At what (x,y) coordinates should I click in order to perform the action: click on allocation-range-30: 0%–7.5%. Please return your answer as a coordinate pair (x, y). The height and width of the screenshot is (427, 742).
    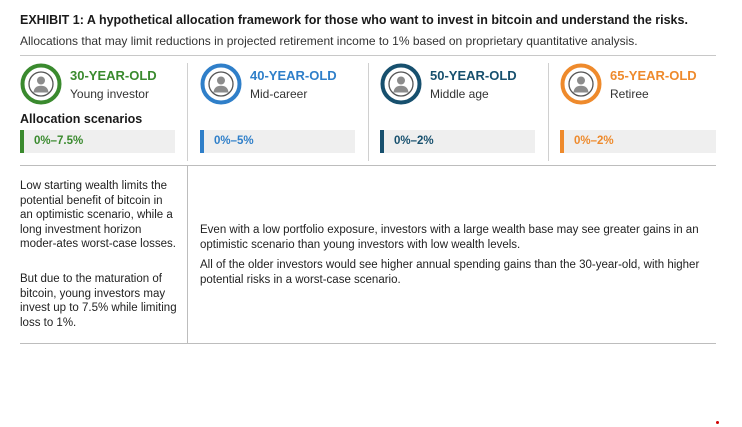
    Looking at the image, I should click on (97, 141).